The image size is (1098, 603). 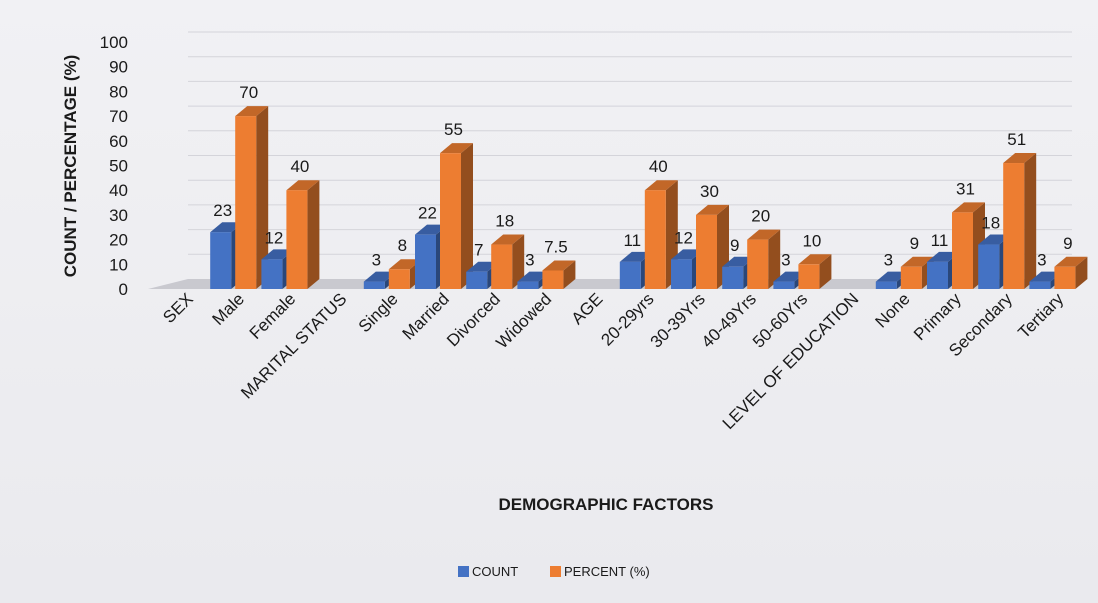 I want to click on legend-item-count: COUNT, so click(x=488, y=571).